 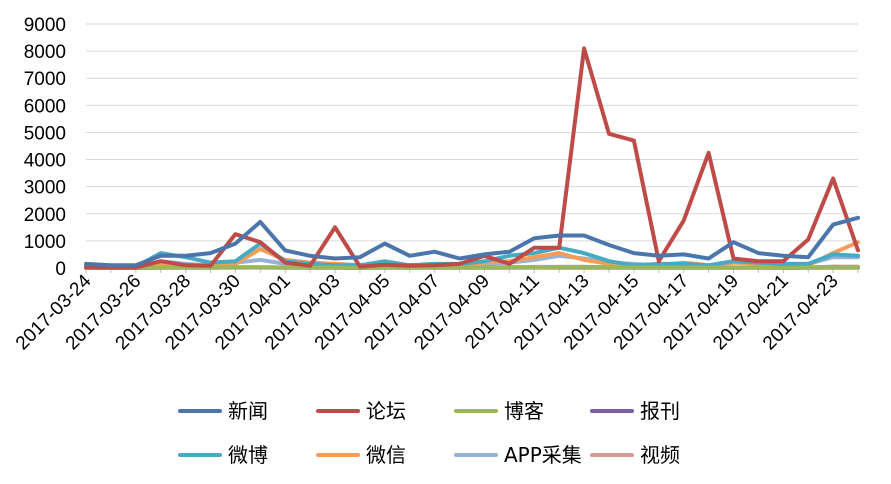 What do you see at coordinates (499, 411) in the screenshot?
I see `legend-item: 博客` at bounding box center [499, 411].